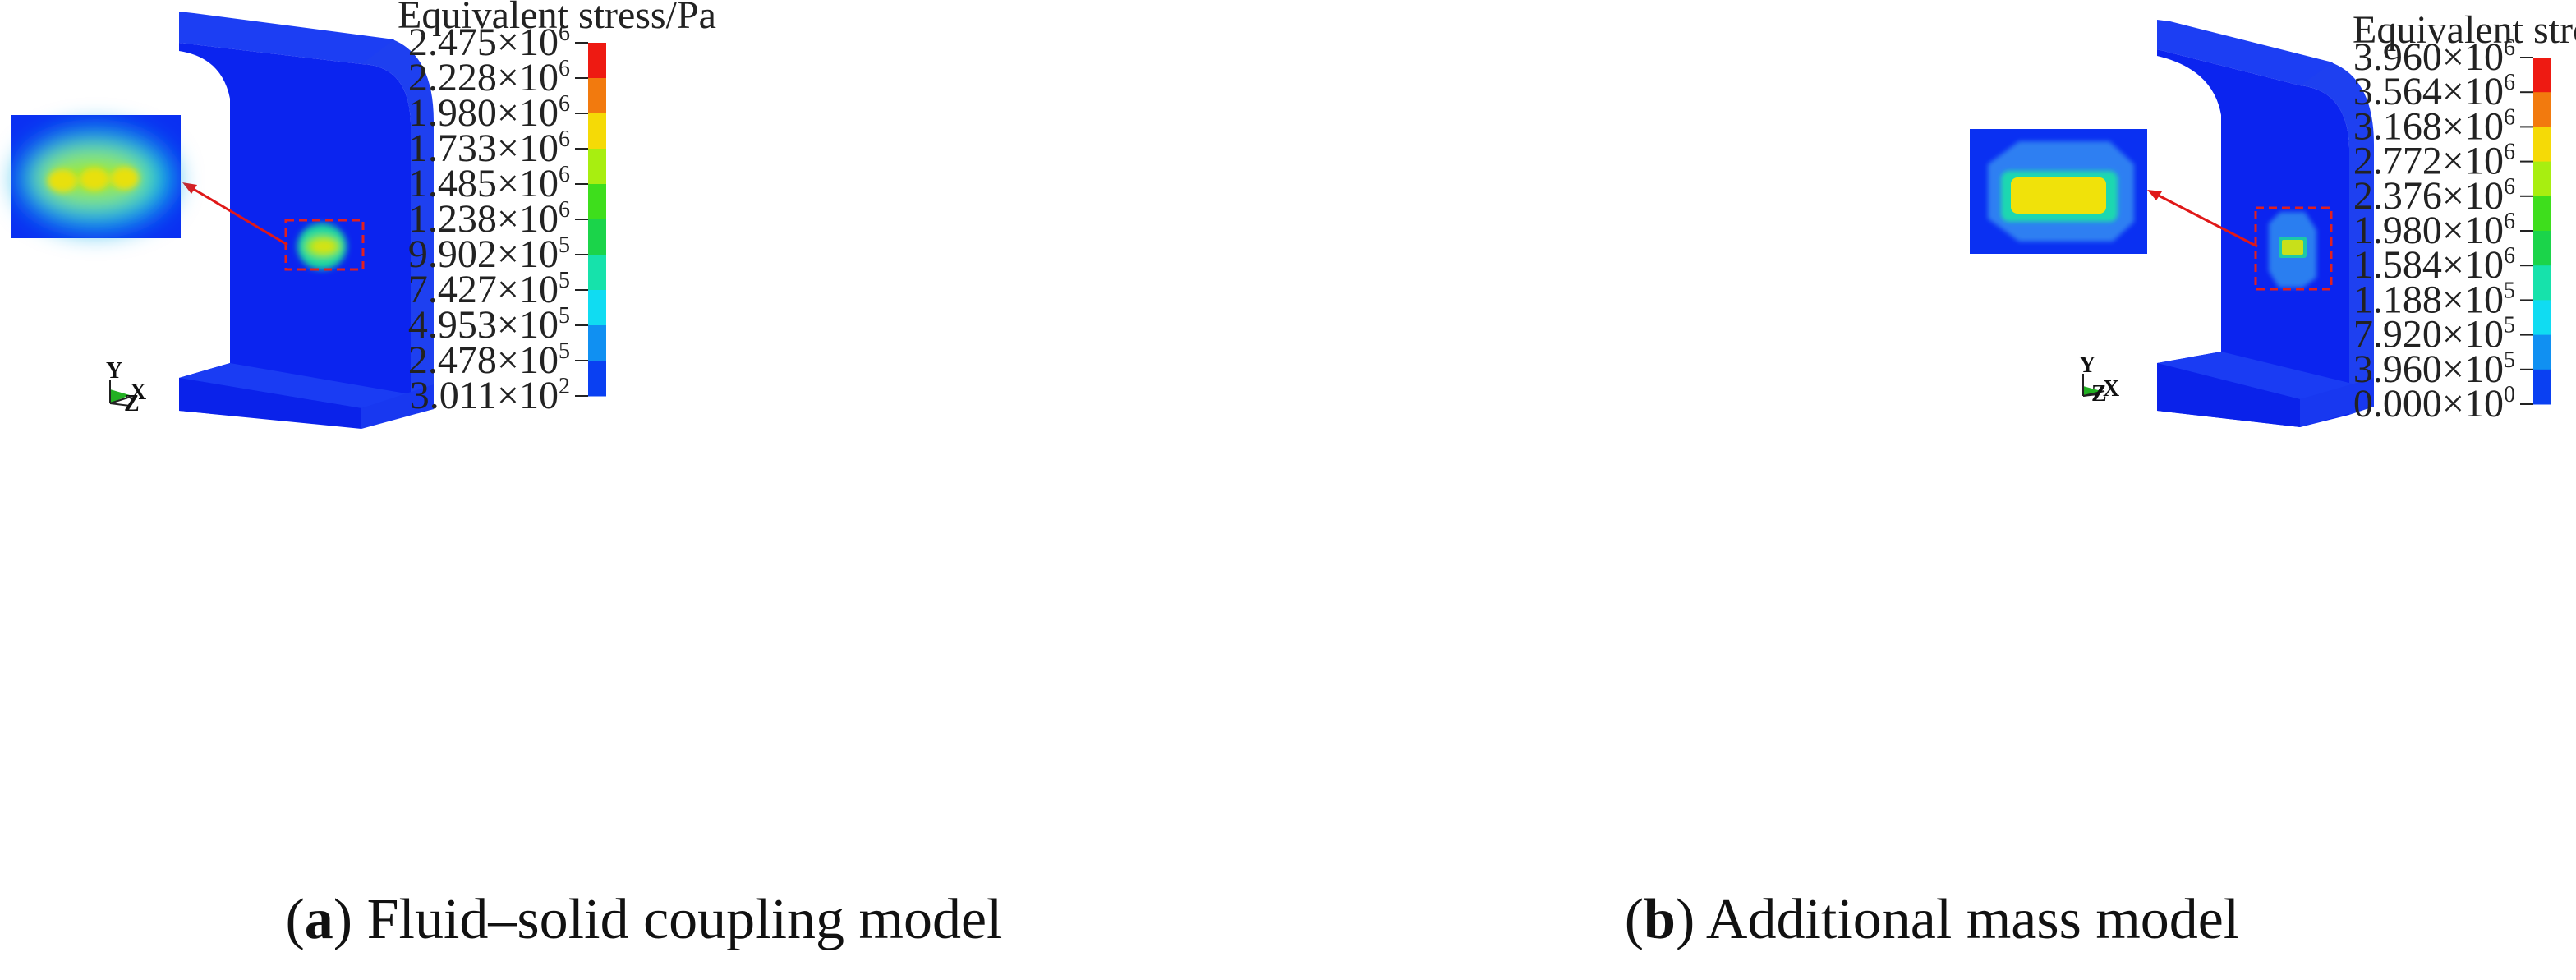 The height and width of the screenshot is (980, 2576). I want to click on colorbar-tick-label: 0.000×100, so click(2434, 404).